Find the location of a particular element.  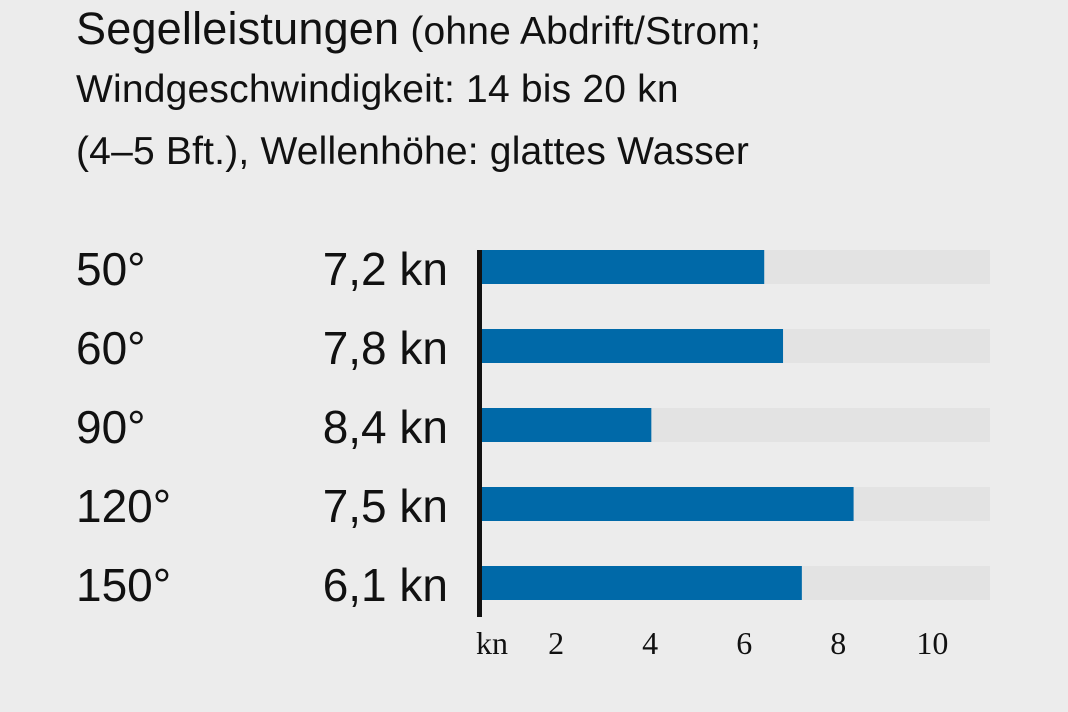

category-label: 90° is located at coordinates (111, 427).